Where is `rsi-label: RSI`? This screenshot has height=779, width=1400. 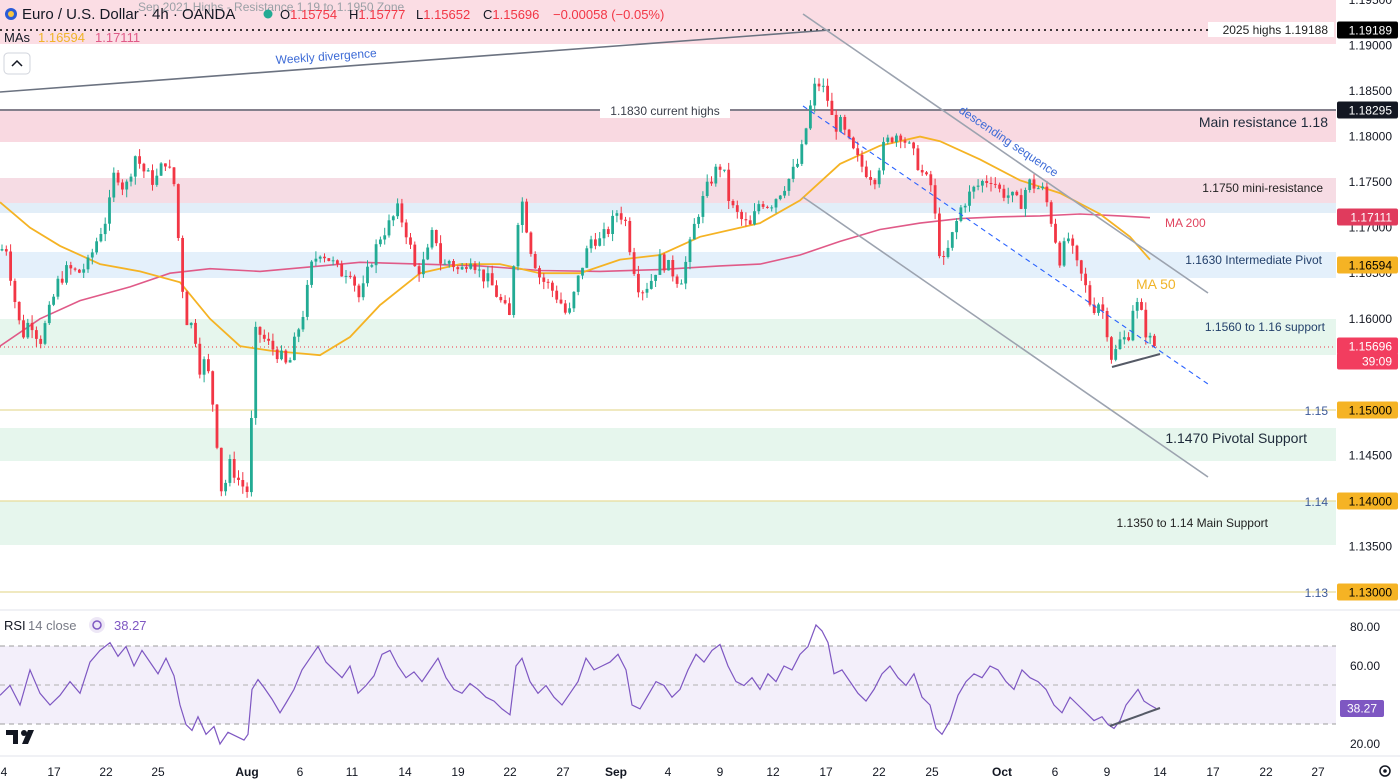 rsi-label: RSI is located at coordinates (15, 625).